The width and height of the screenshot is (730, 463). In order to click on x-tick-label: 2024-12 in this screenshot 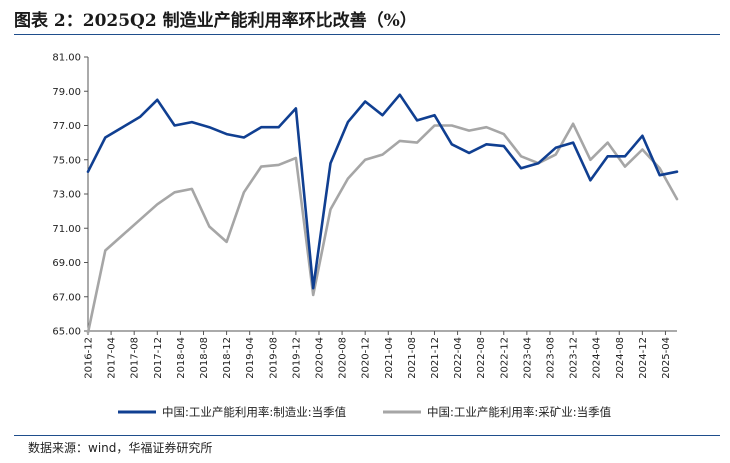, I will do `click(643, 358)`.